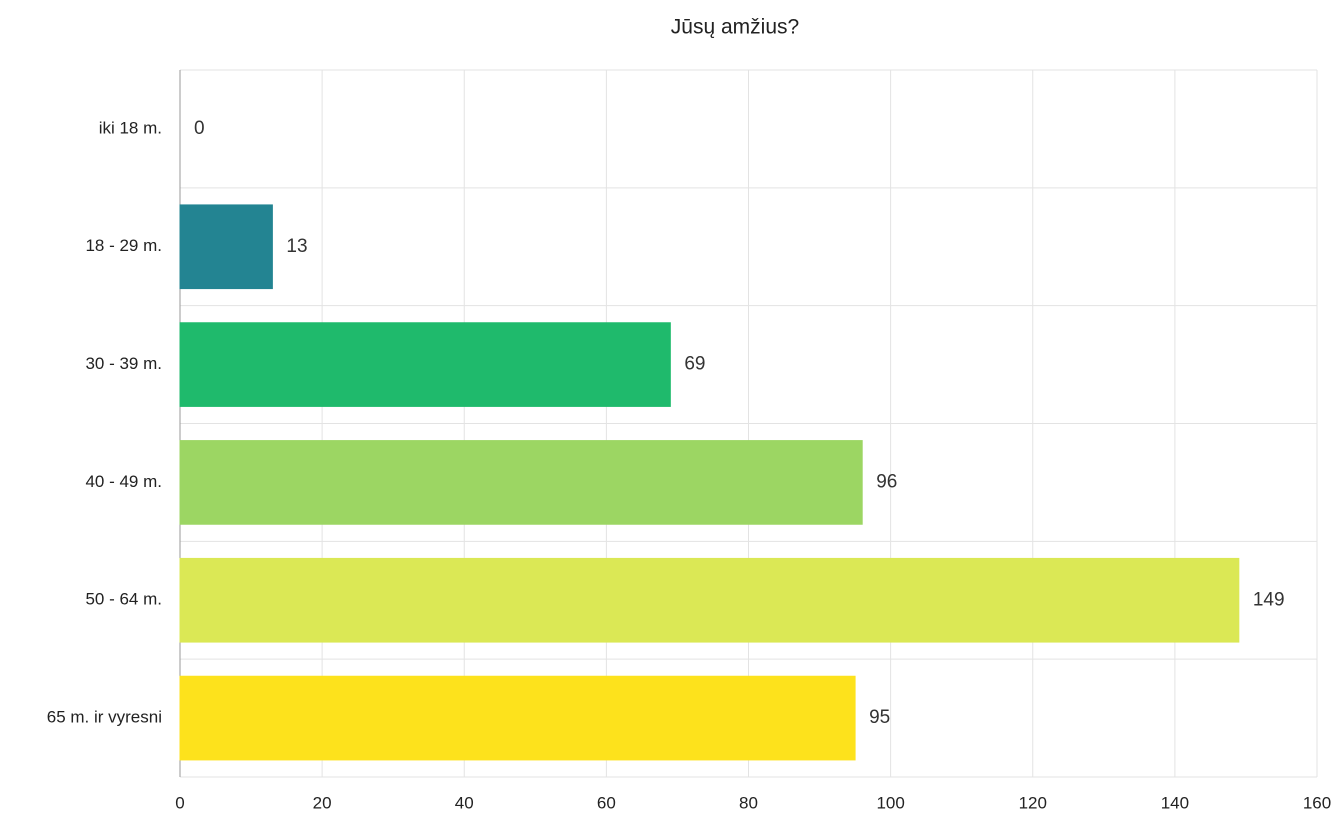 The width and height of the screenshot is (1337, 817). Describe the element at coordinates (123, 481) in the screenshot. I see `y-tick-label: 40 - 49 m.` at that location.